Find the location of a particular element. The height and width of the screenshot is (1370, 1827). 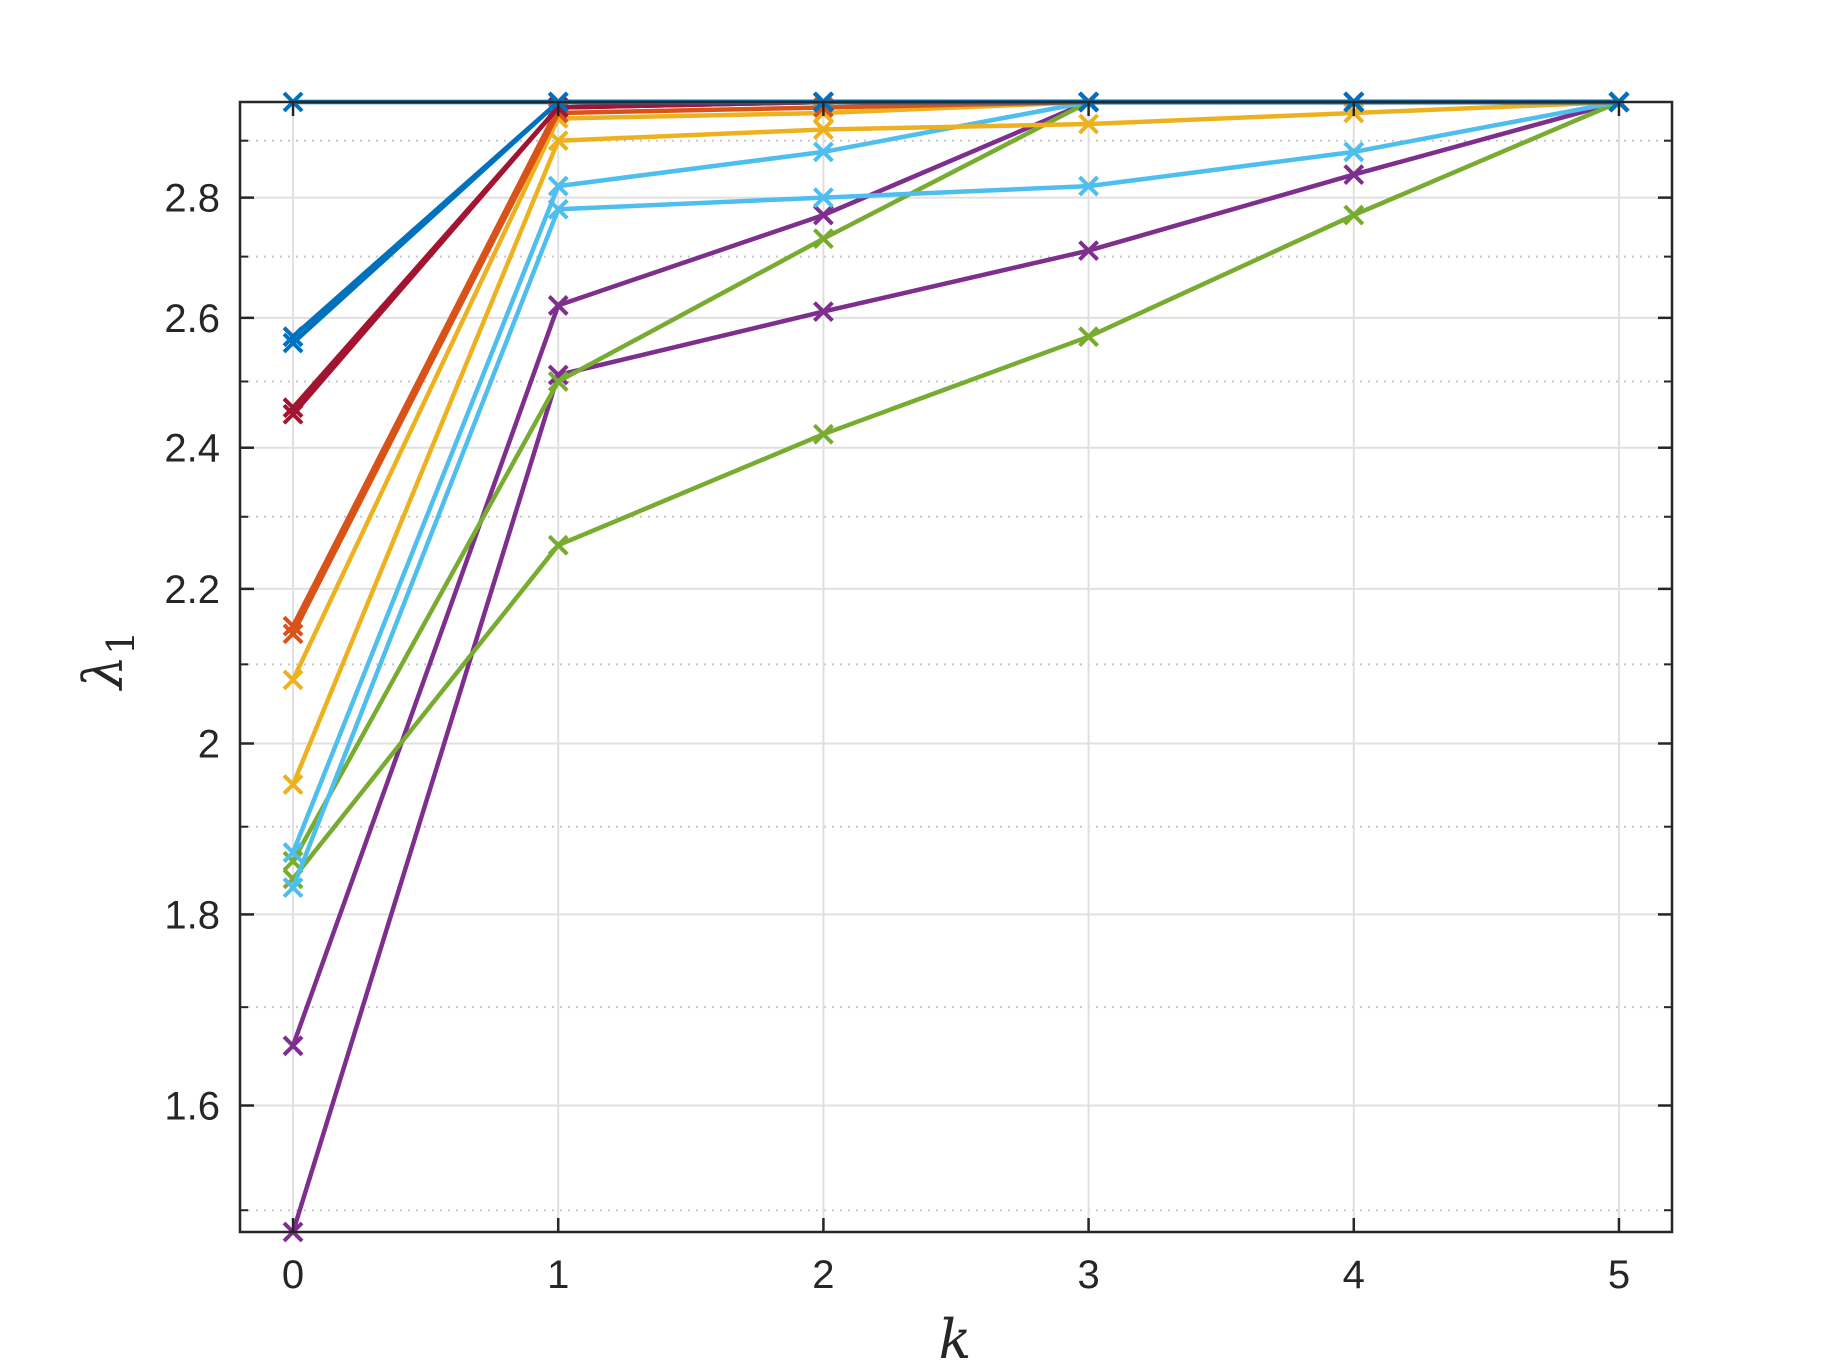

y-tick-label: 1.6 is located at coordinates (192, 1107).